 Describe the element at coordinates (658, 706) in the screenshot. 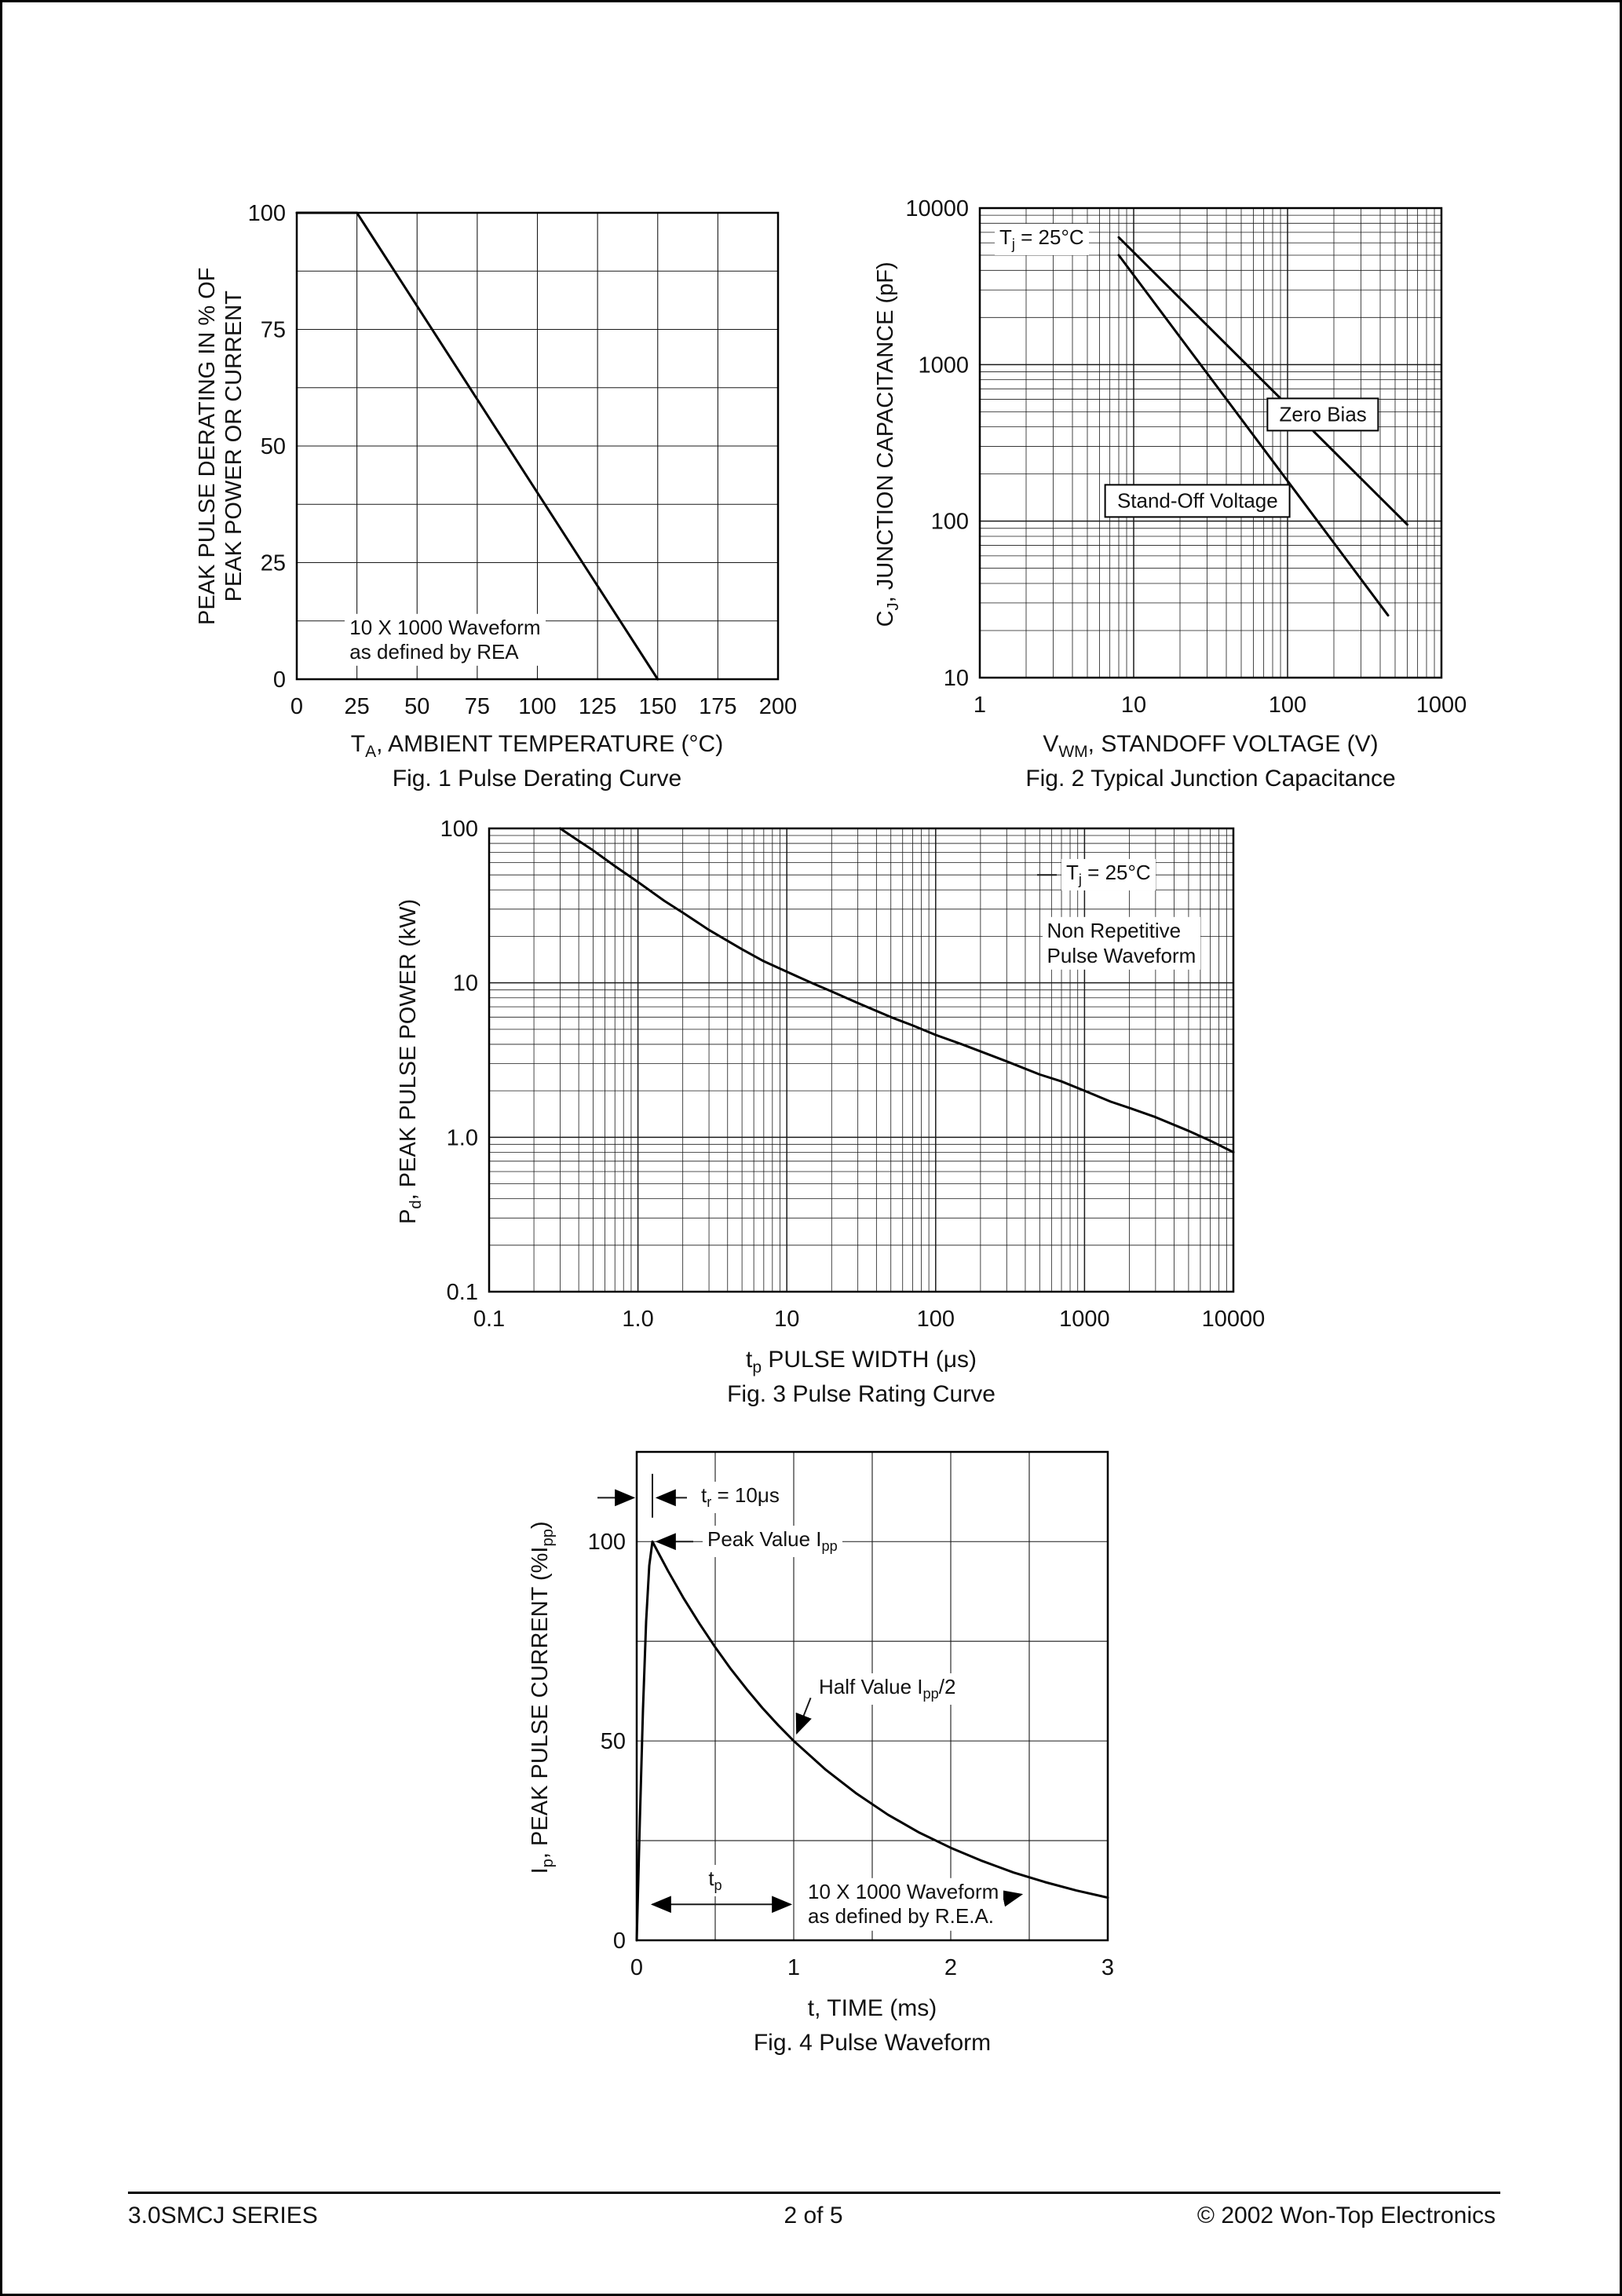

I see `fig1-tick-label: 150` at that location.